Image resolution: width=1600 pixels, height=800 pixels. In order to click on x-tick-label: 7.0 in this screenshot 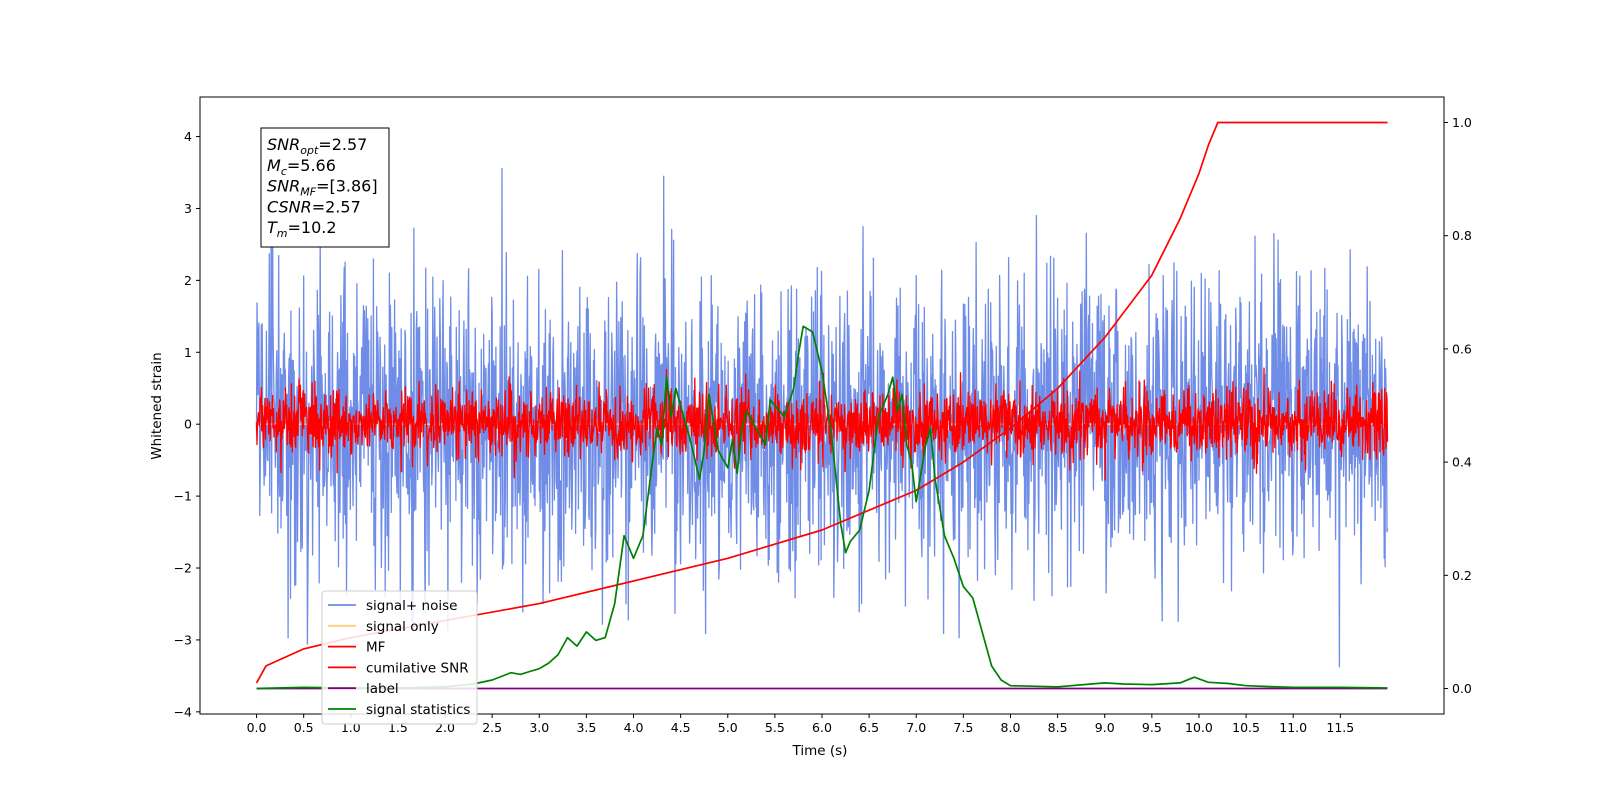, I will do `click(916, 727)`.